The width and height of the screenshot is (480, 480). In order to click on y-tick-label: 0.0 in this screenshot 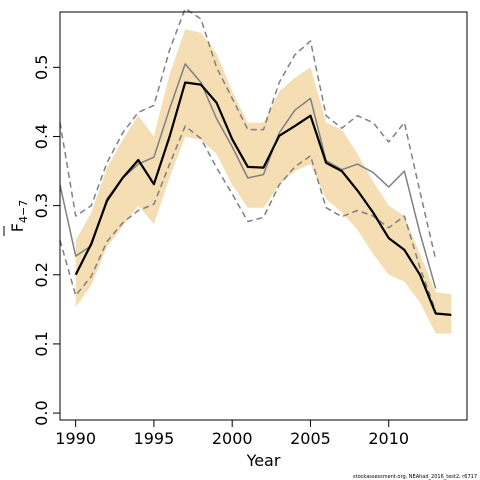, I will do `click(41, 412)`.